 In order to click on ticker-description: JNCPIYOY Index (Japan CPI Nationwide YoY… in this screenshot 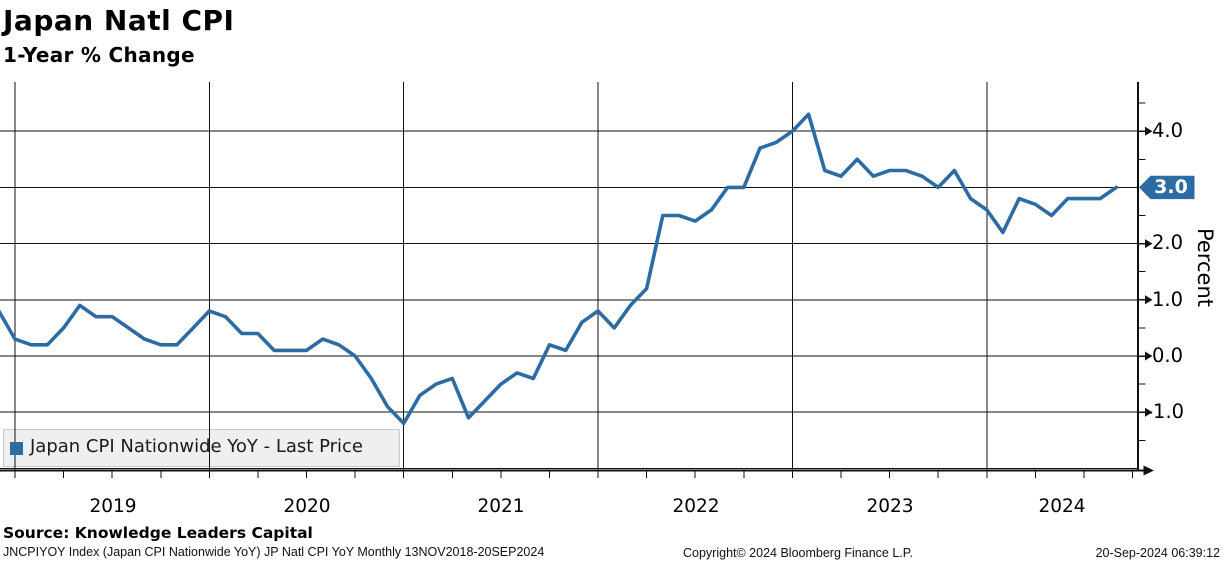, I will do `click(274, 552)`.